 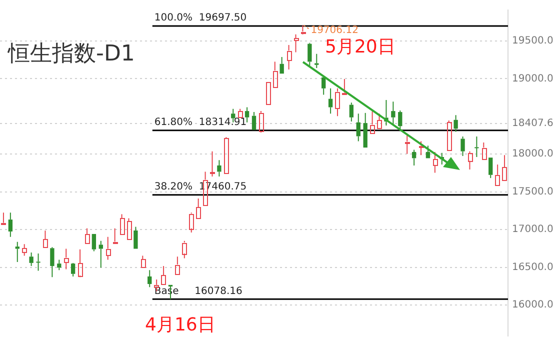 I want to click on y-tick-label: 16000.0, so click(x=533, y=305).